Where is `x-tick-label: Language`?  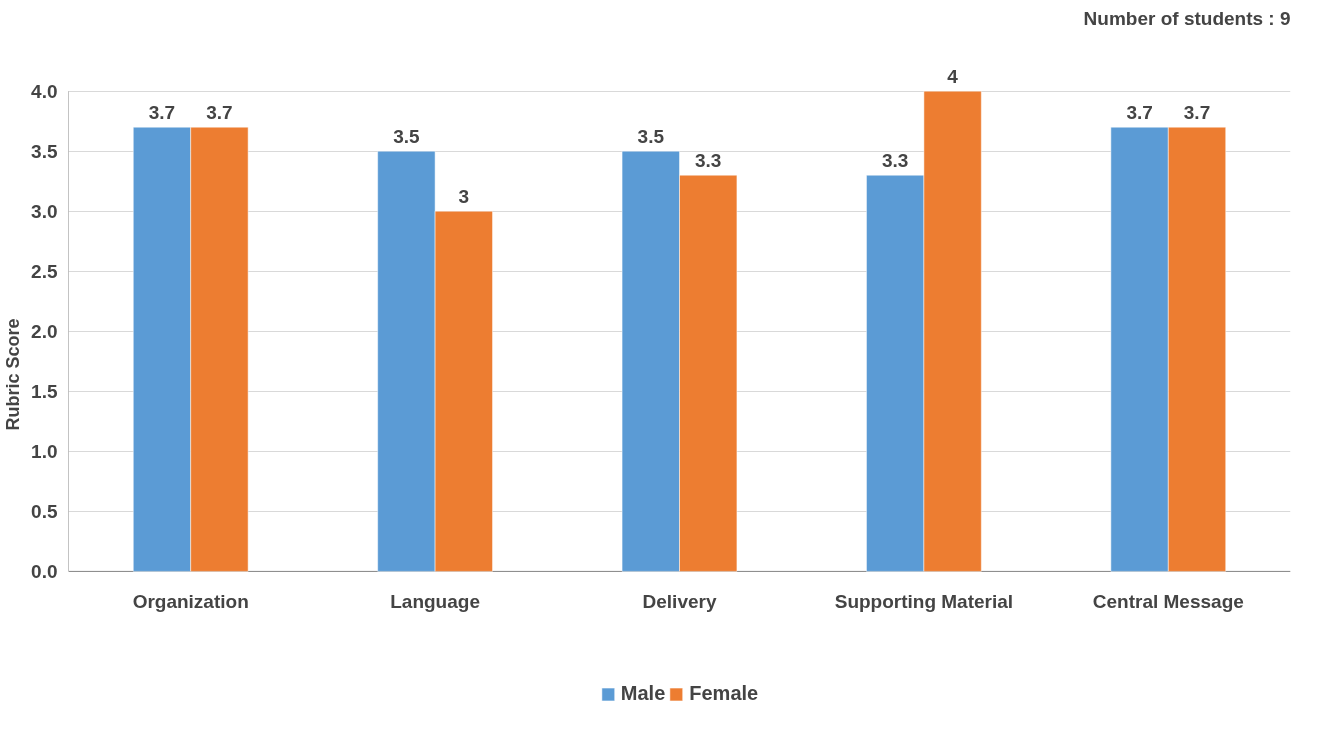
x-tick-label: Language is located at coordinates (435, 601).